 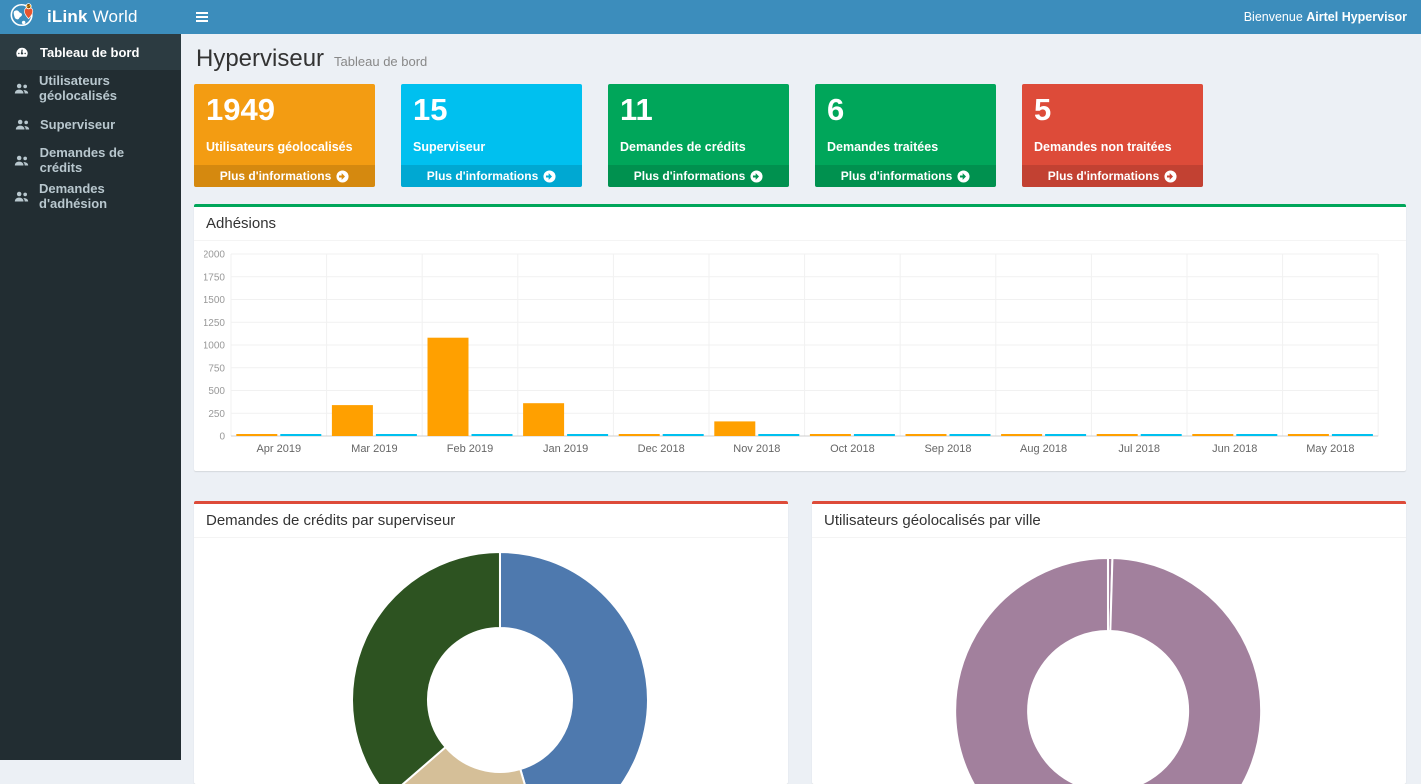 I want to click on svg-text: Dec 2018, so click(x=661, y=449).